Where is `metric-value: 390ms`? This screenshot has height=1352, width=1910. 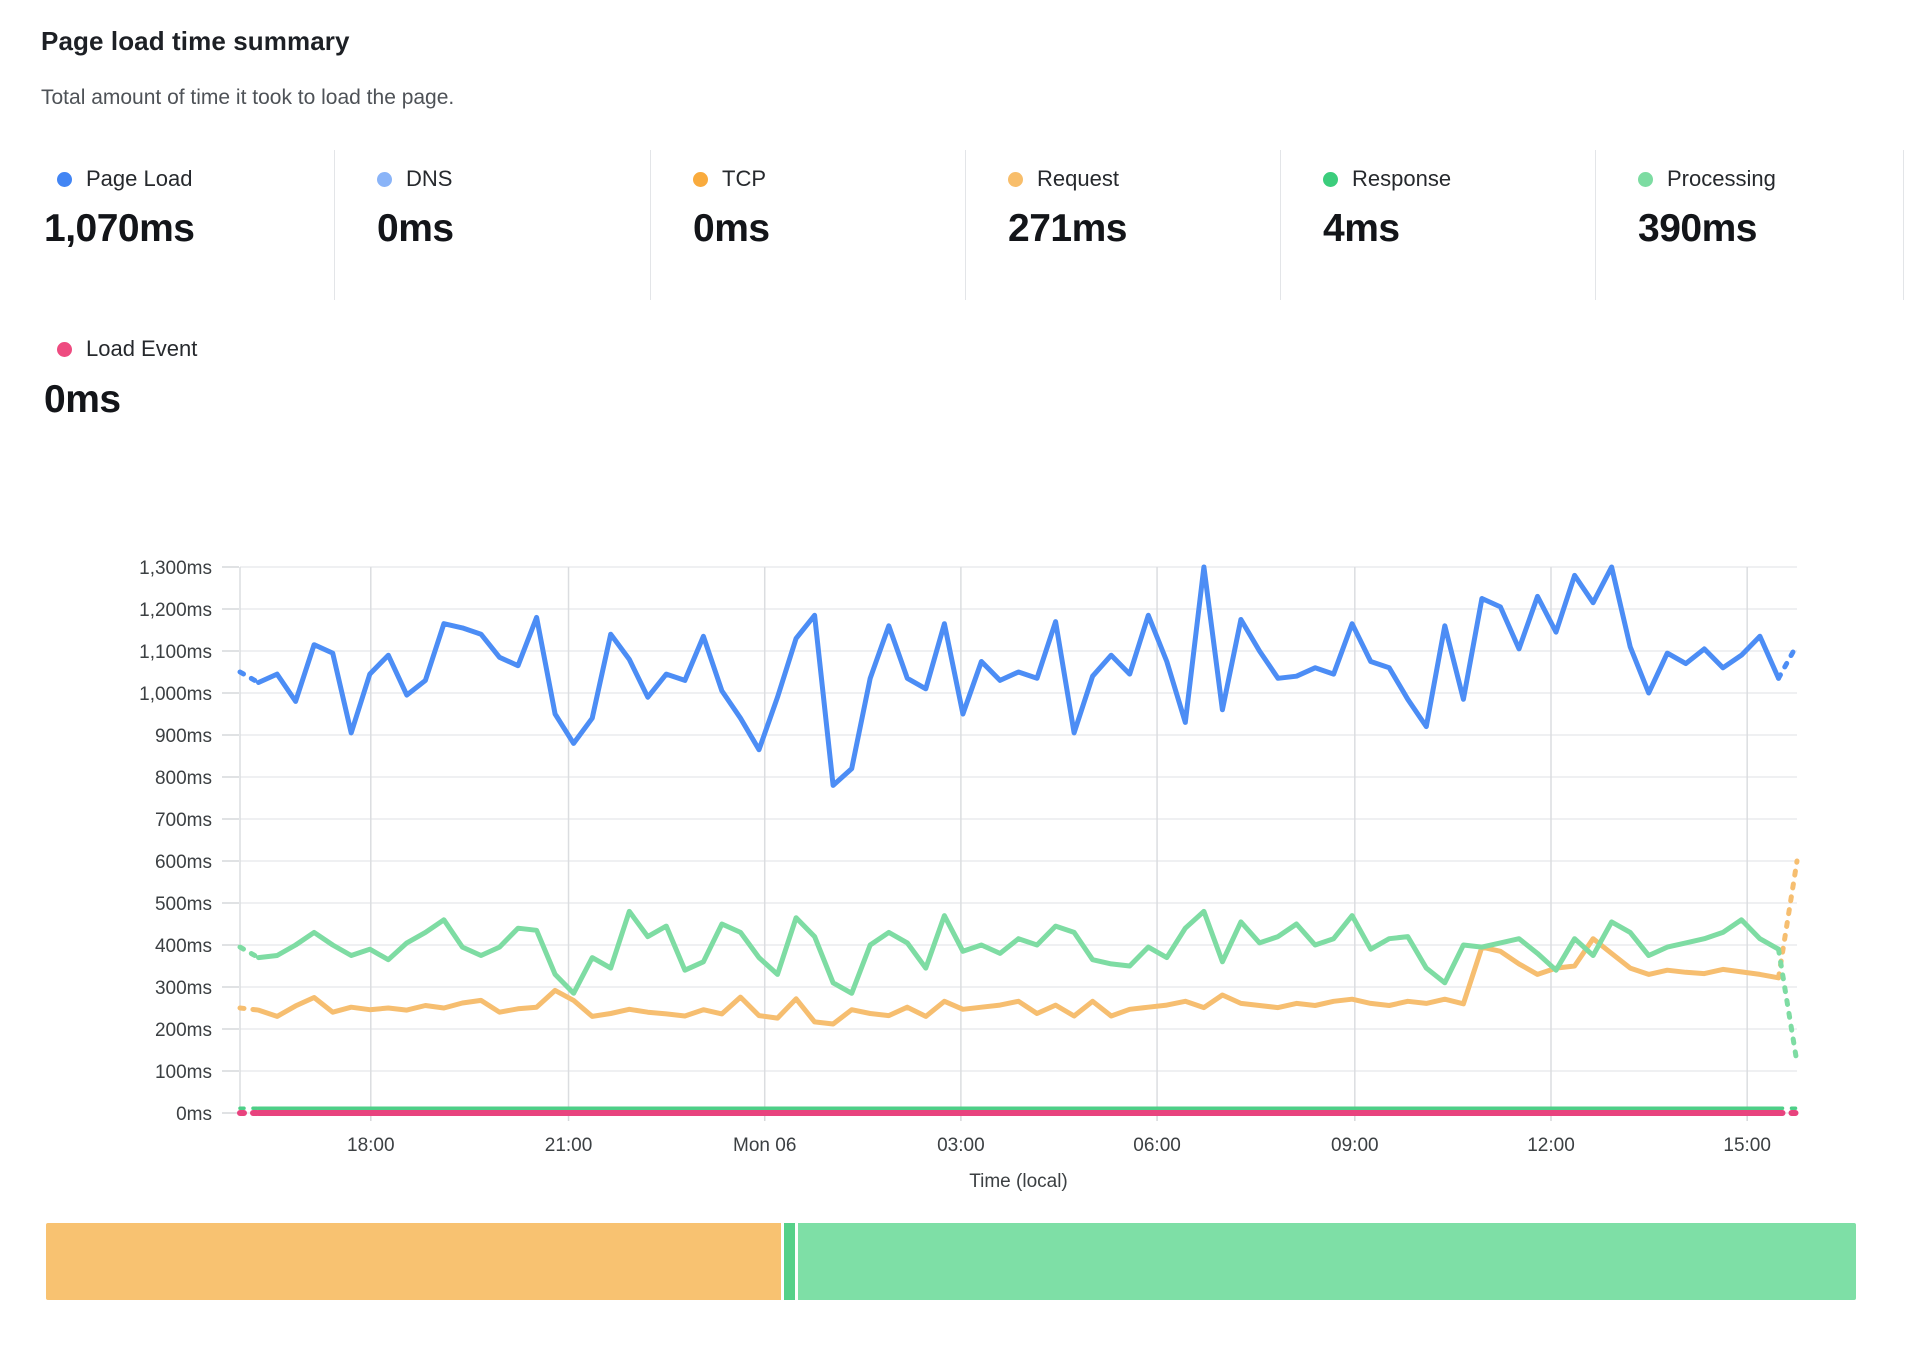
metric-value: 390ms is located at coordinates (1697, 228).